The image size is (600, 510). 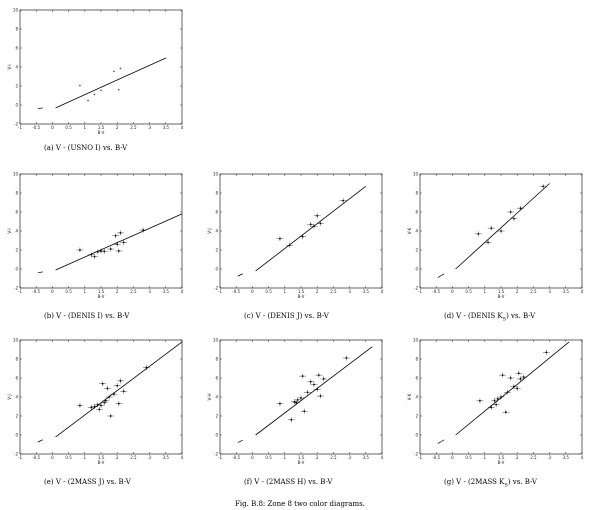 I want to click on x-tick-label: 2, so click(x=317, y=457).